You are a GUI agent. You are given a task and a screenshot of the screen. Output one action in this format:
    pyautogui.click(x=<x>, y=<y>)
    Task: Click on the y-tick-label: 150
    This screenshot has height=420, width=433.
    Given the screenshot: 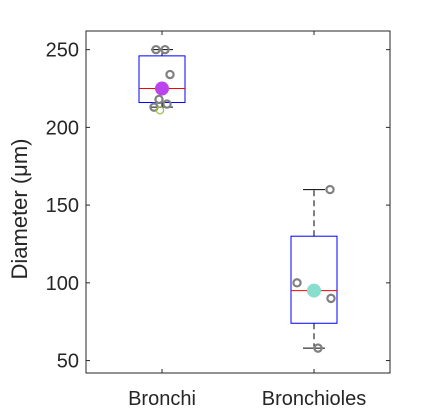 What is the action you would take?
    pyautogui.click(x=62, y=206)
    